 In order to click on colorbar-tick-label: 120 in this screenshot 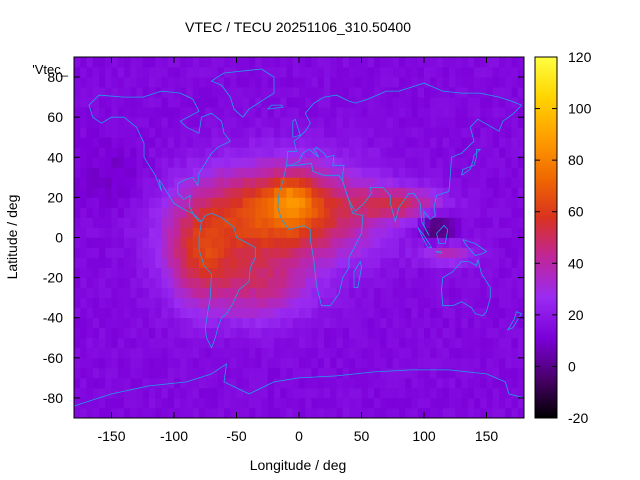, I will do `click(580, 57)`.